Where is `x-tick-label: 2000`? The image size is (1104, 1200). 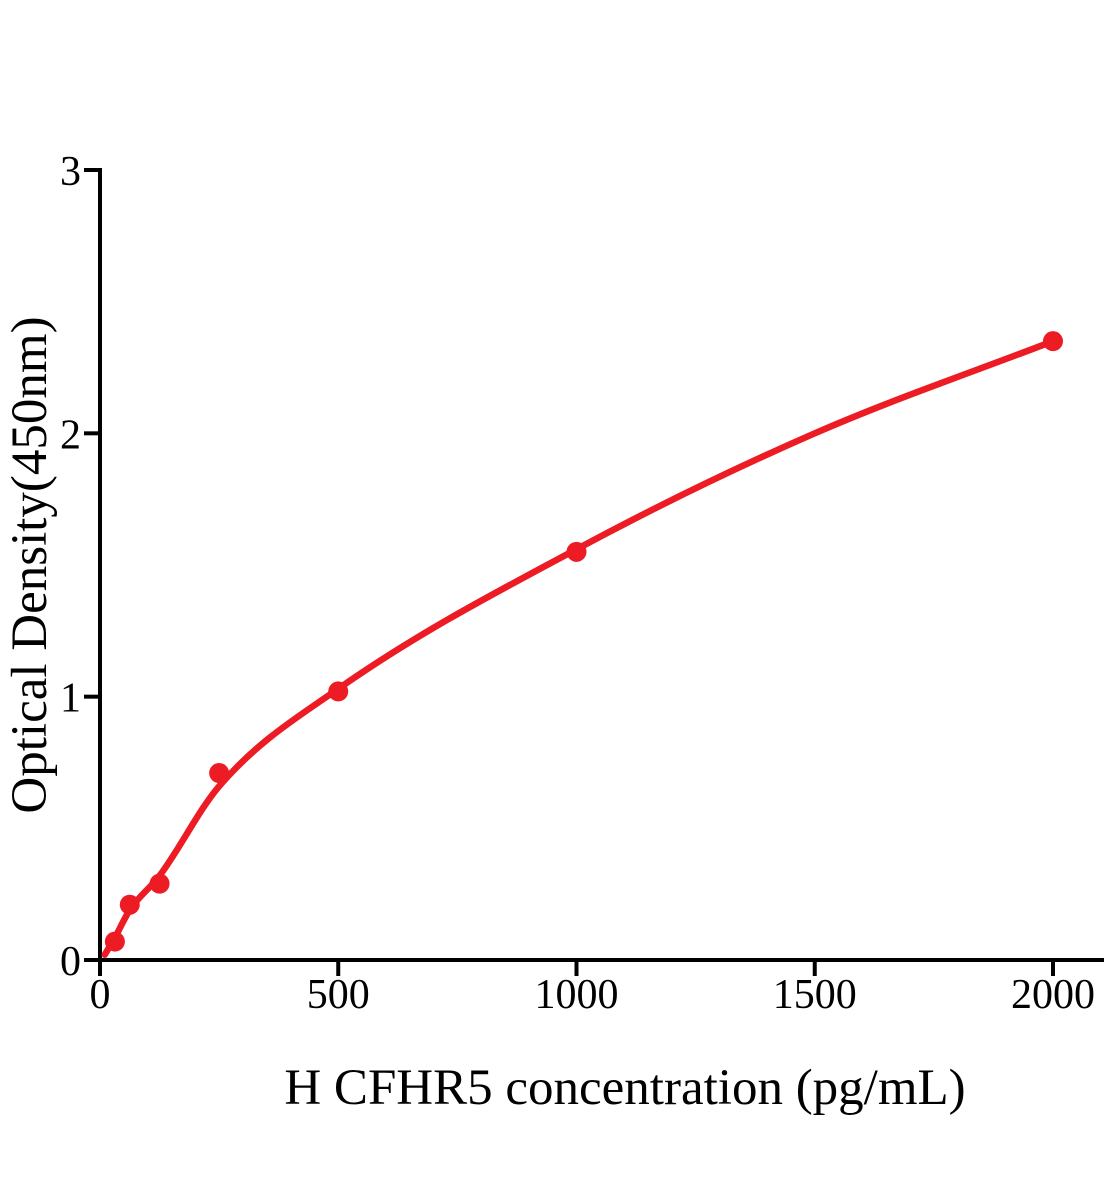
x-tick-label: 2000 is located at coordinates (1053, 995).